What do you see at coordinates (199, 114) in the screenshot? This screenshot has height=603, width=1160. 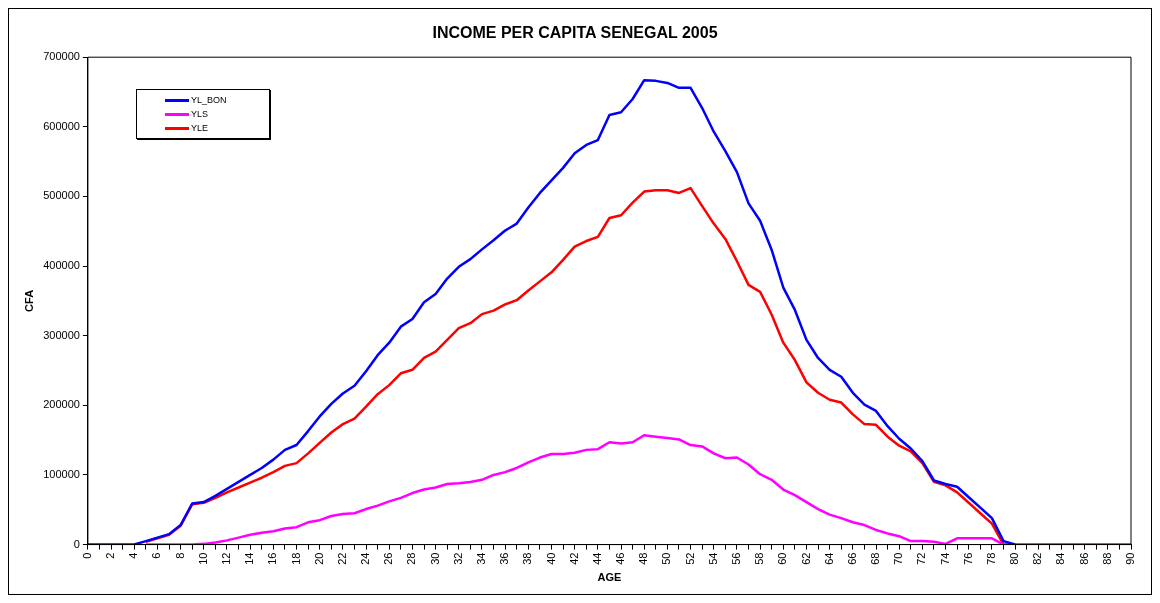 I see `legend-label: YLS` at bounding box center [199, 114].